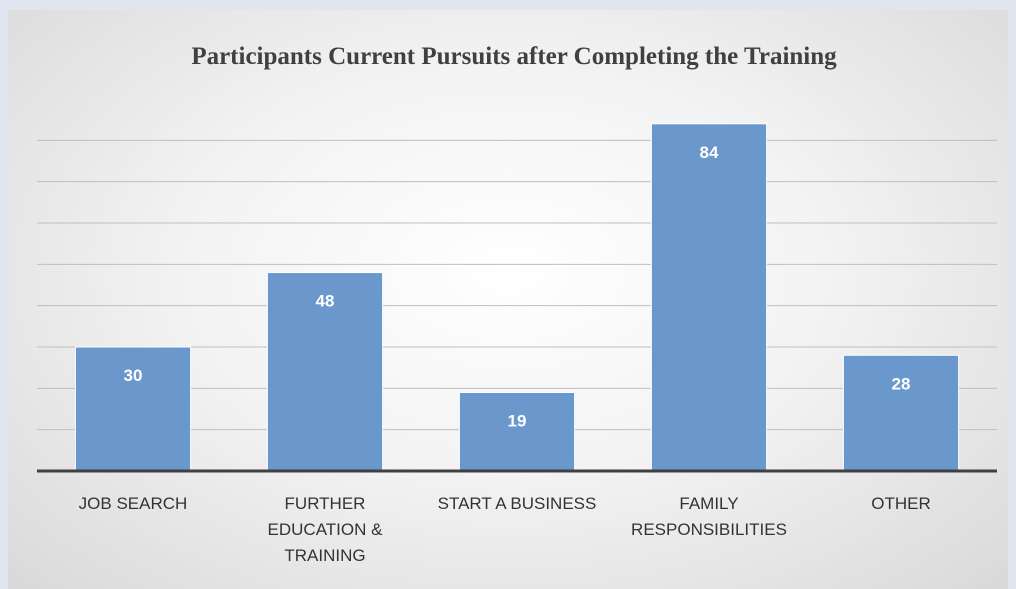  I want to click on data-label: 84, so click(709, 152).